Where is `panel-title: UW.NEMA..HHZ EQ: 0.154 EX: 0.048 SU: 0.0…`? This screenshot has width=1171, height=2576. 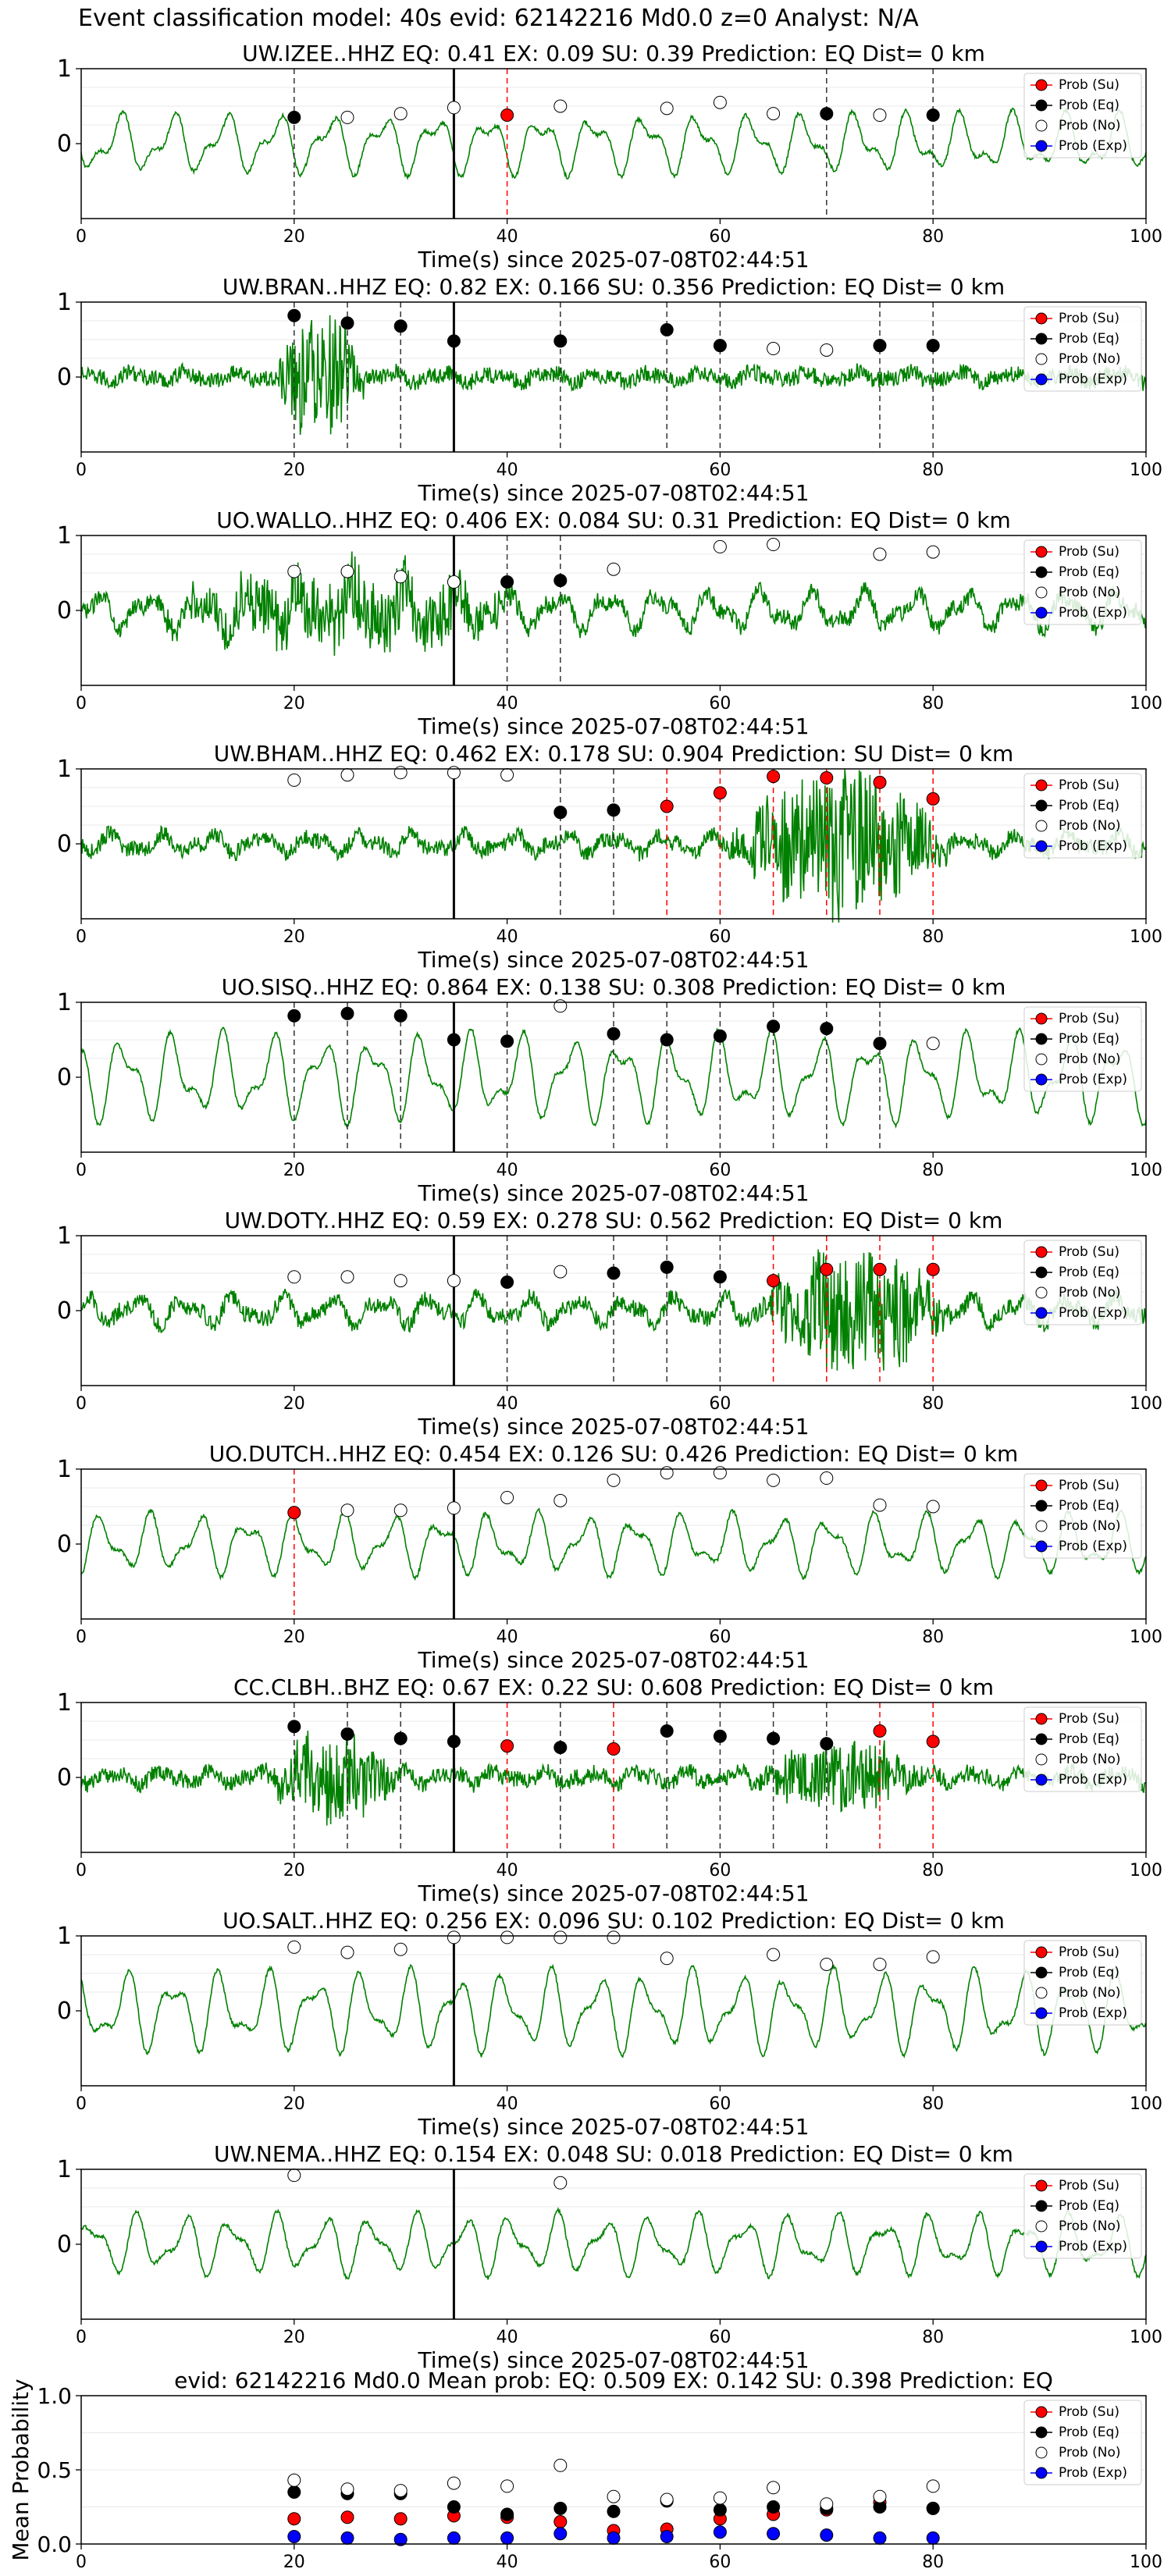 panel-title: UW.NEMA..HHZ EQ: 0.154 EX: 0.048 SU: 0.0… is located at coordinates (613, 2154).